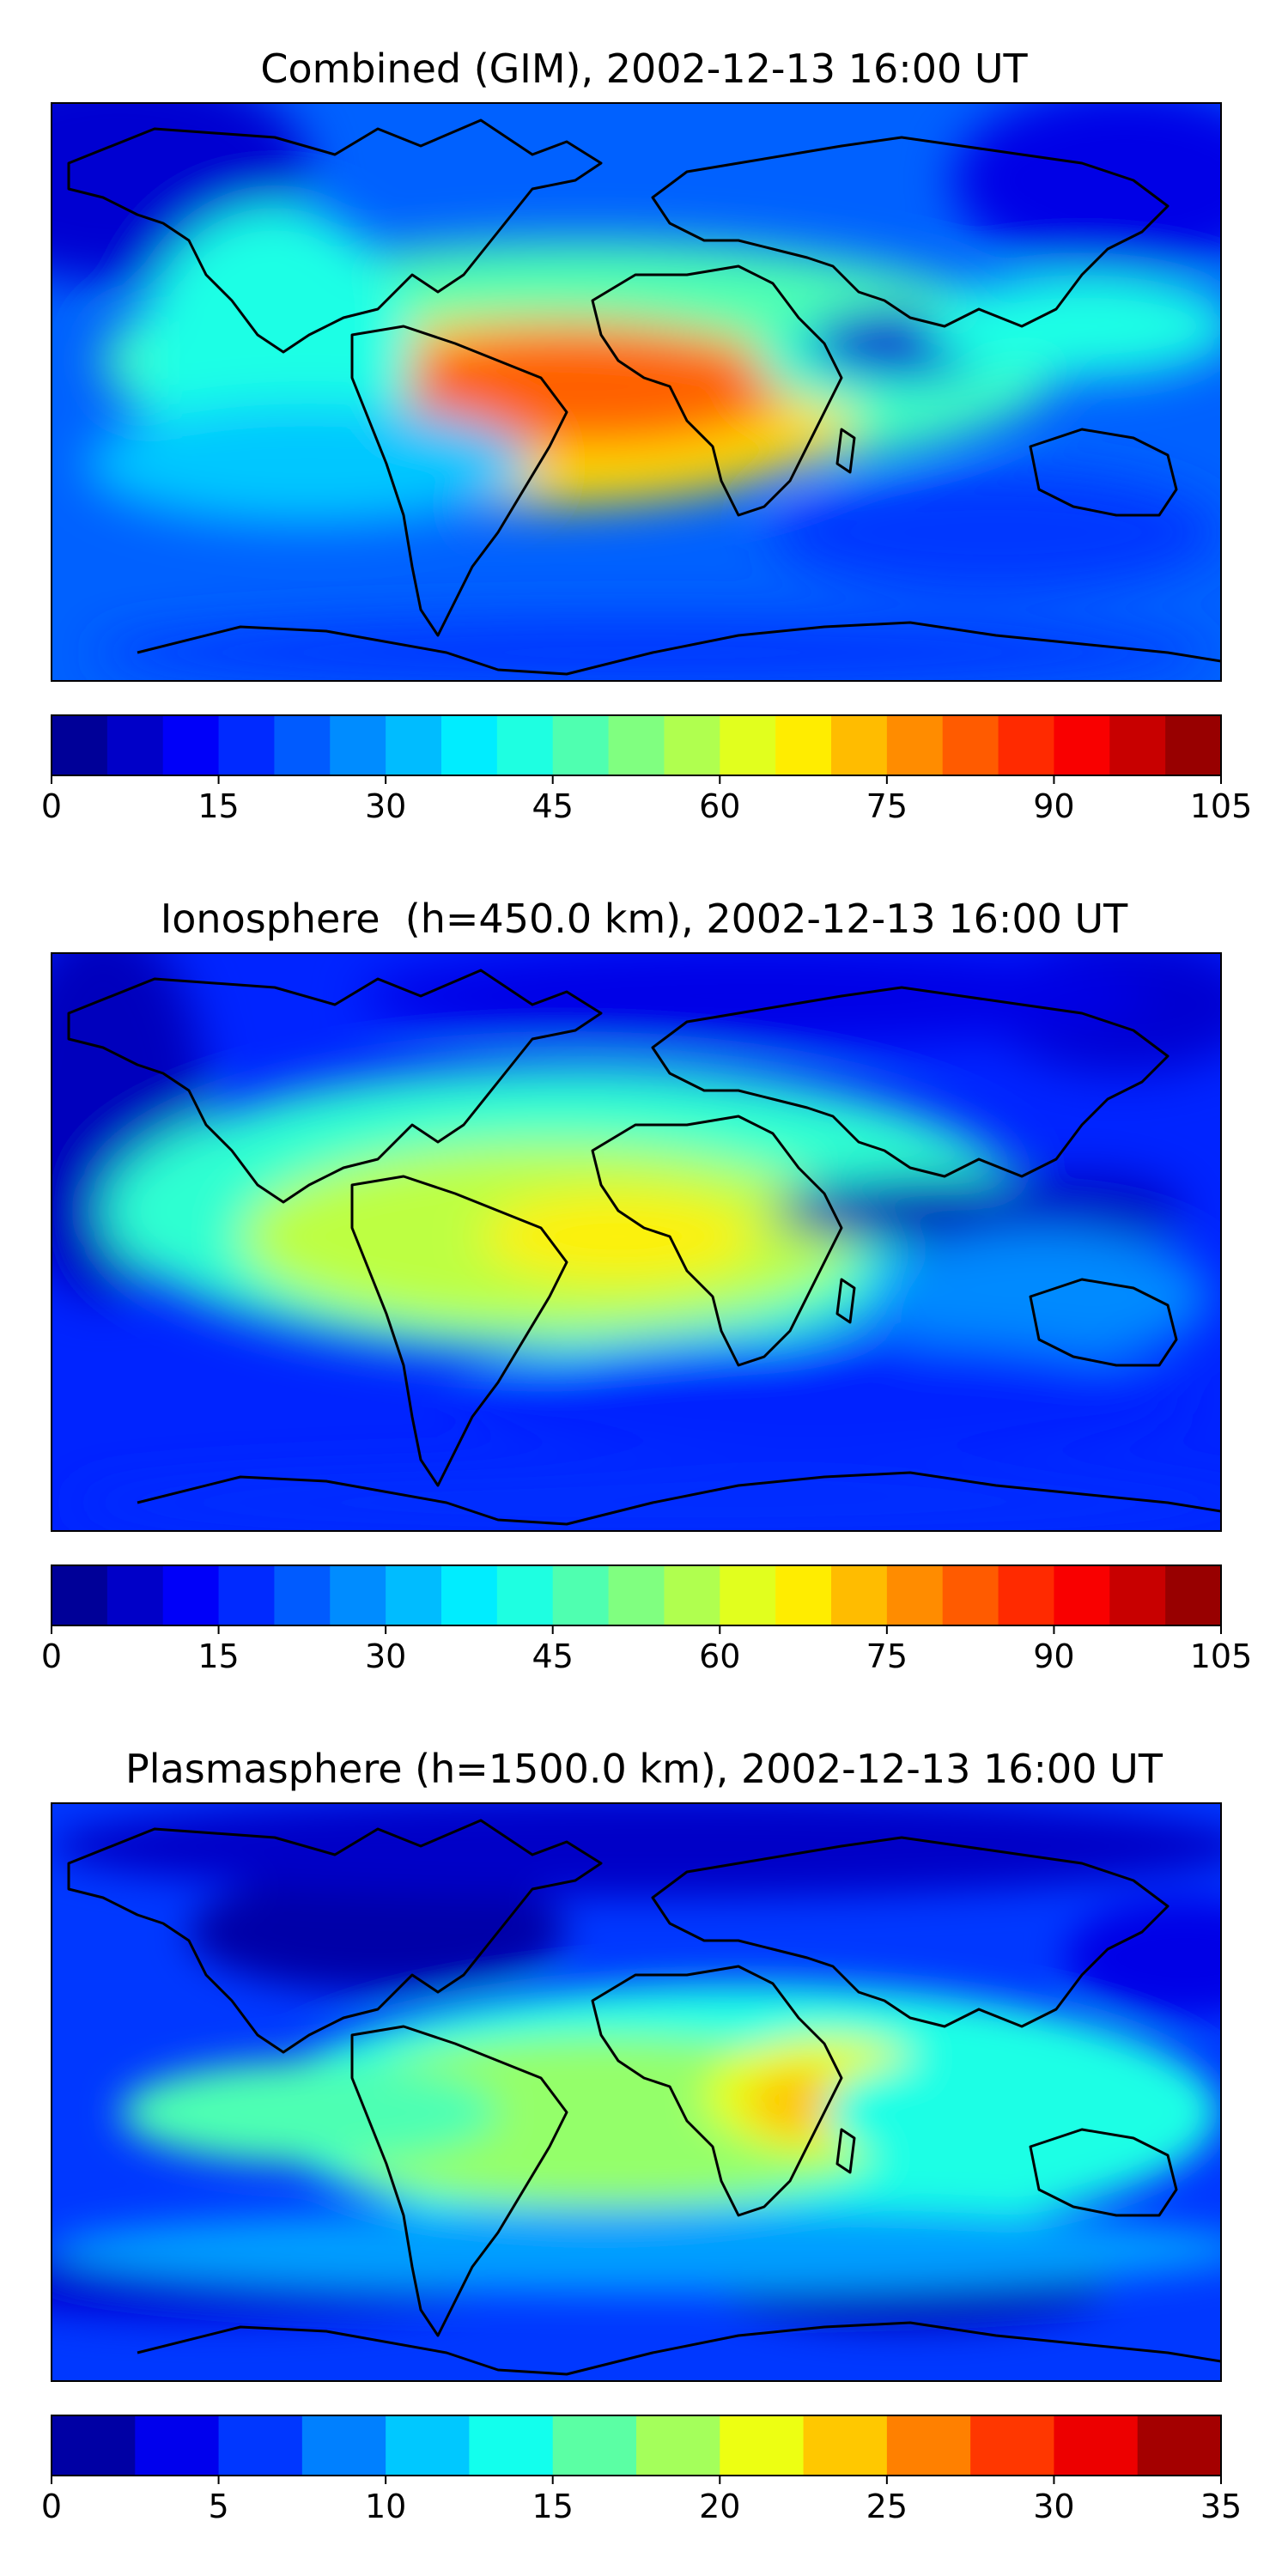 The width and height of the screenshot is (1288, 2576). I want to click on colorbar-tick-label: 35, so click(1221, 2507).